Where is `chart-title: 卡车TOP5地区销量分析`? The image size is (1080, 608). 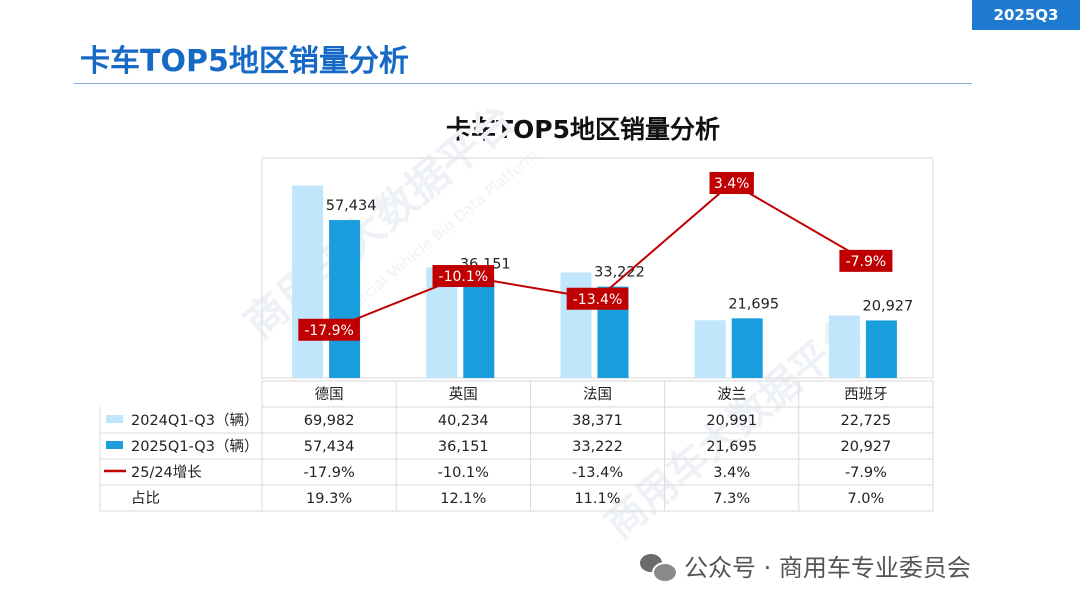 chart-title: 卡车TOP5地区销量分析 is located at coordinates (583, 129).